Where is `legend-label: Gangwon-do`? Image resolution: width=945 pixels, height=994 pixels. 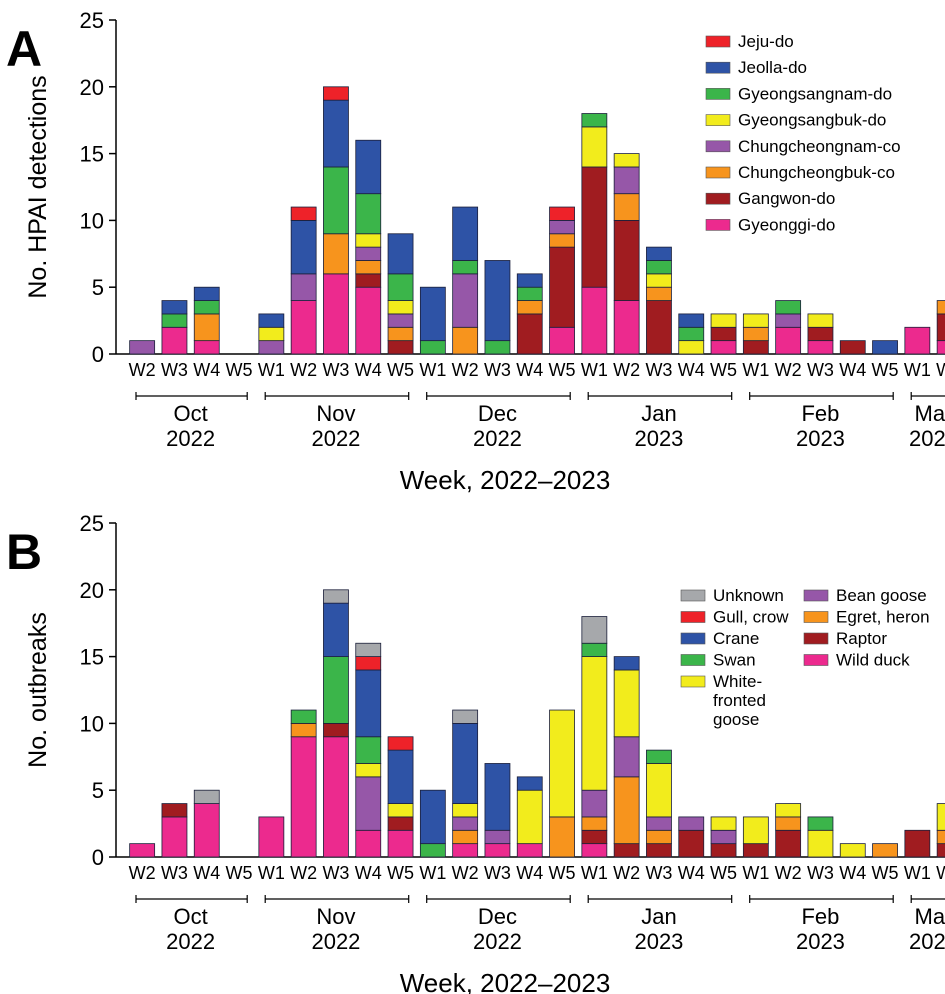
legend-label: Gangwon-do is located at coordinates (786, 198).